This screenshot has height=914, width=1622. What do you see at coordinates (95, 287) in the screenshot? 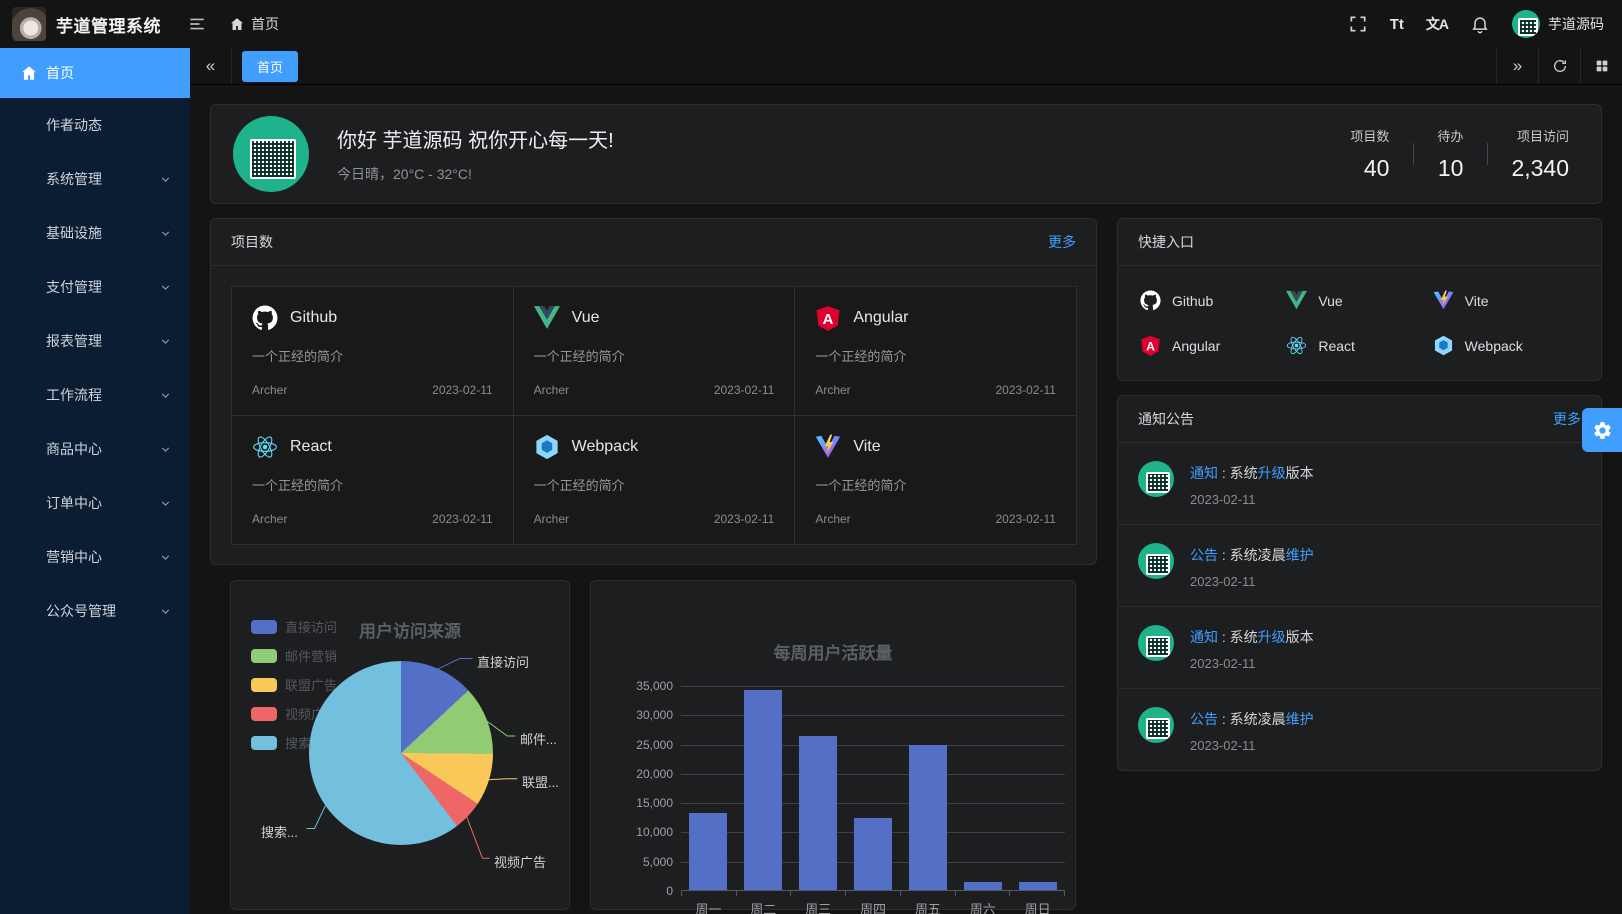
I see `sidebar-item-支付管理: 支付管理` at bounding box center [95, 287].